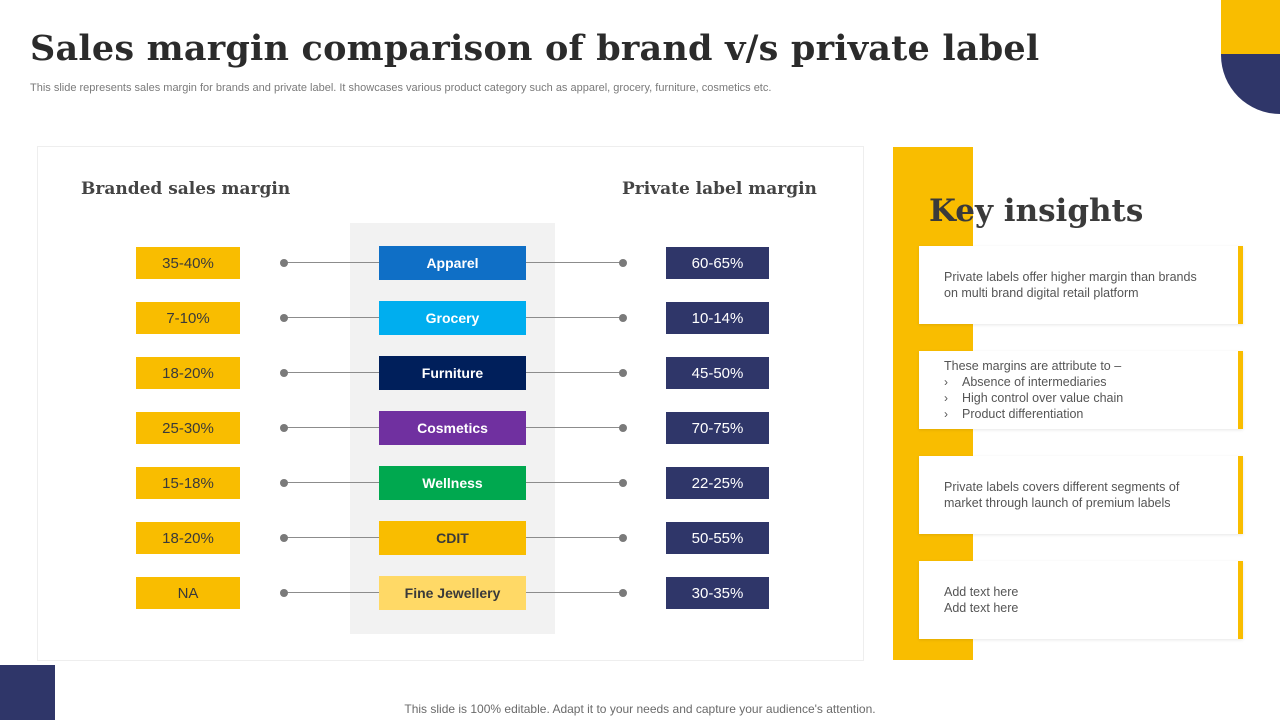 Image resolution: width=1280 pixels, height=720 pixels. I want to click on insight-intro: These margins are attribute to –, so click(1033, 366).